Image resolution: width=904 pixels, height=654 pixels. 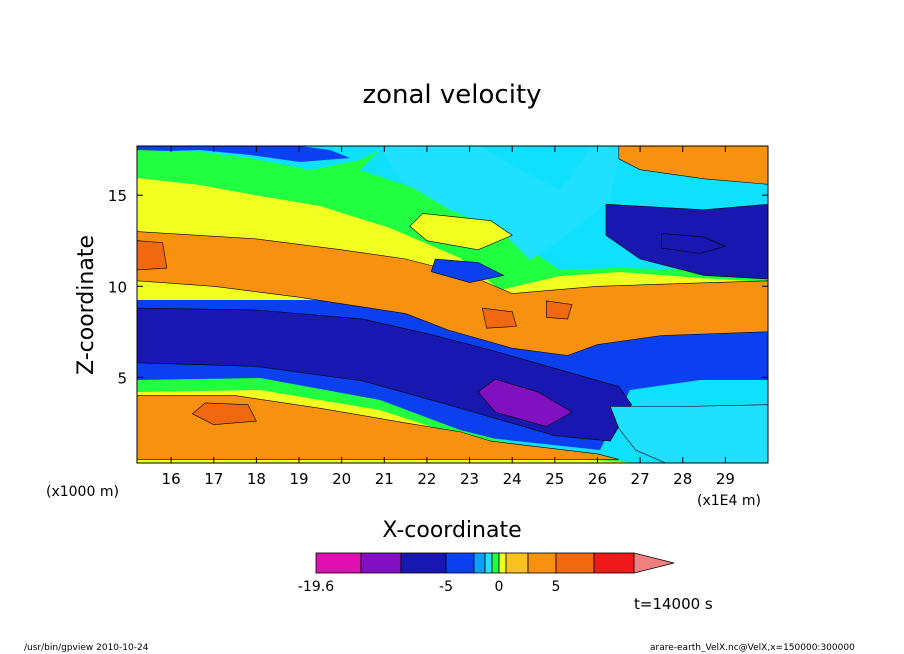 I want to click on chart-title: zonal velocity, so click(x=451, y=95).